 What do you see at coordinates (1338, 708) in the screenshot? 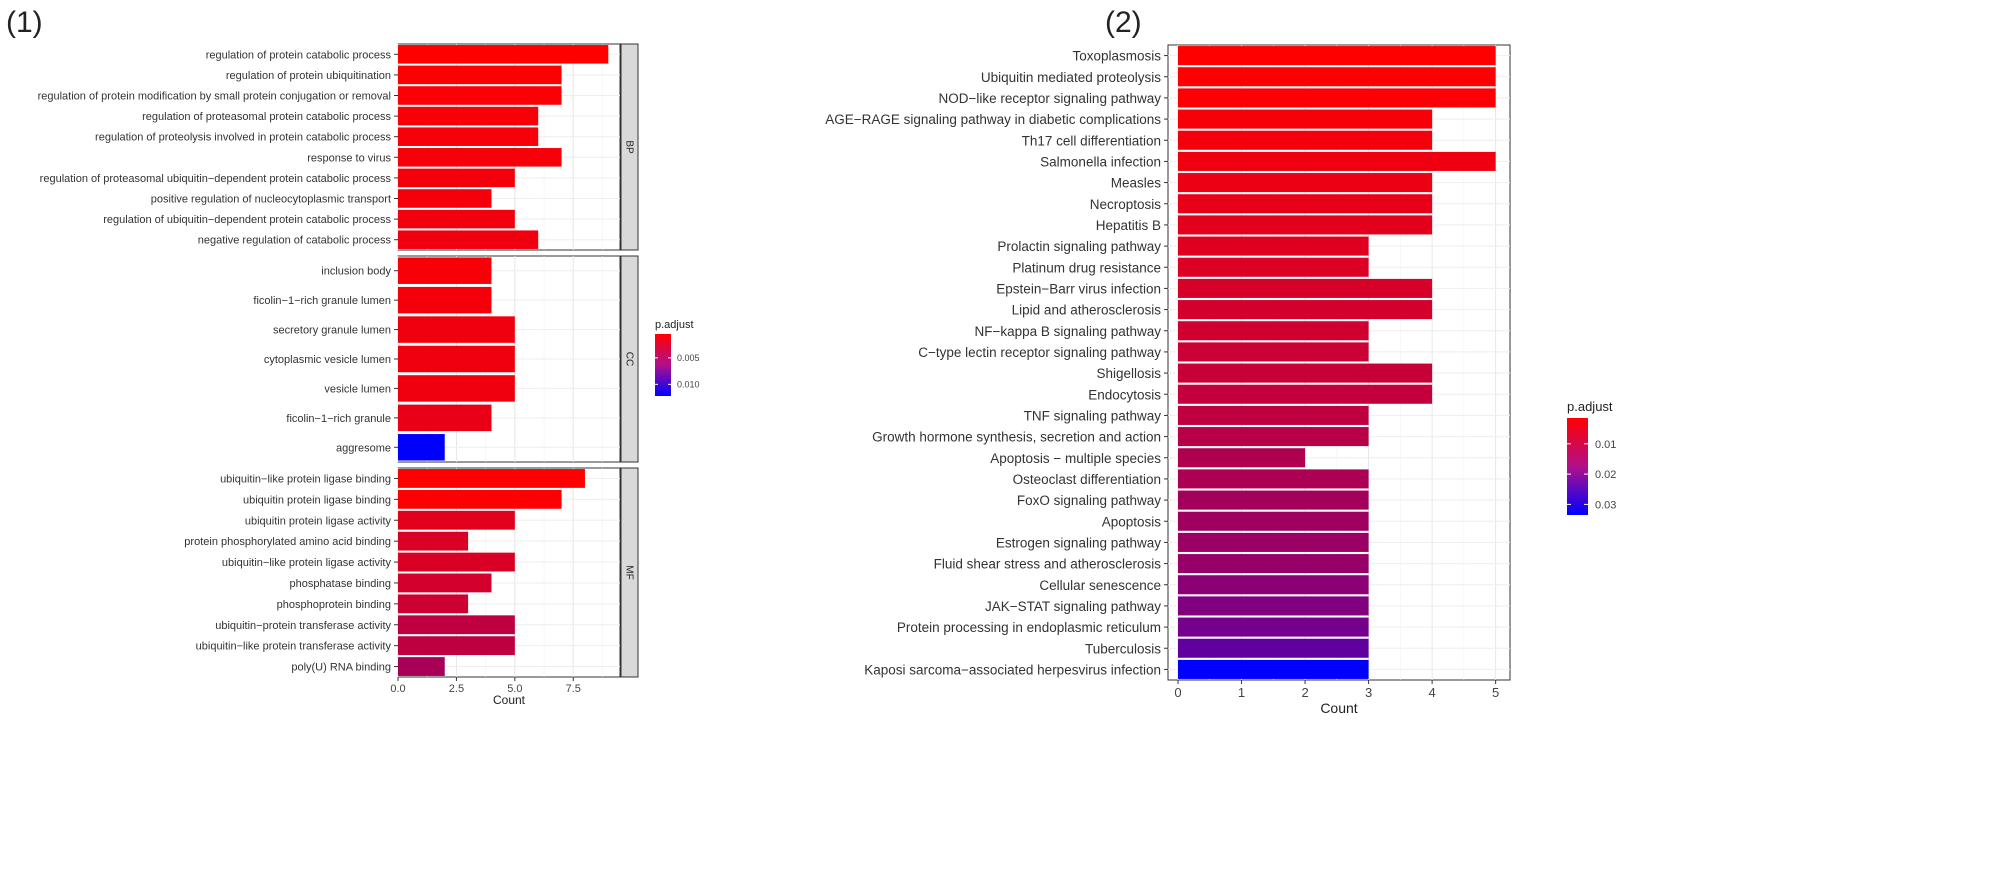
I see `x-axis-title: Count` at bounding box center [1338, 708].